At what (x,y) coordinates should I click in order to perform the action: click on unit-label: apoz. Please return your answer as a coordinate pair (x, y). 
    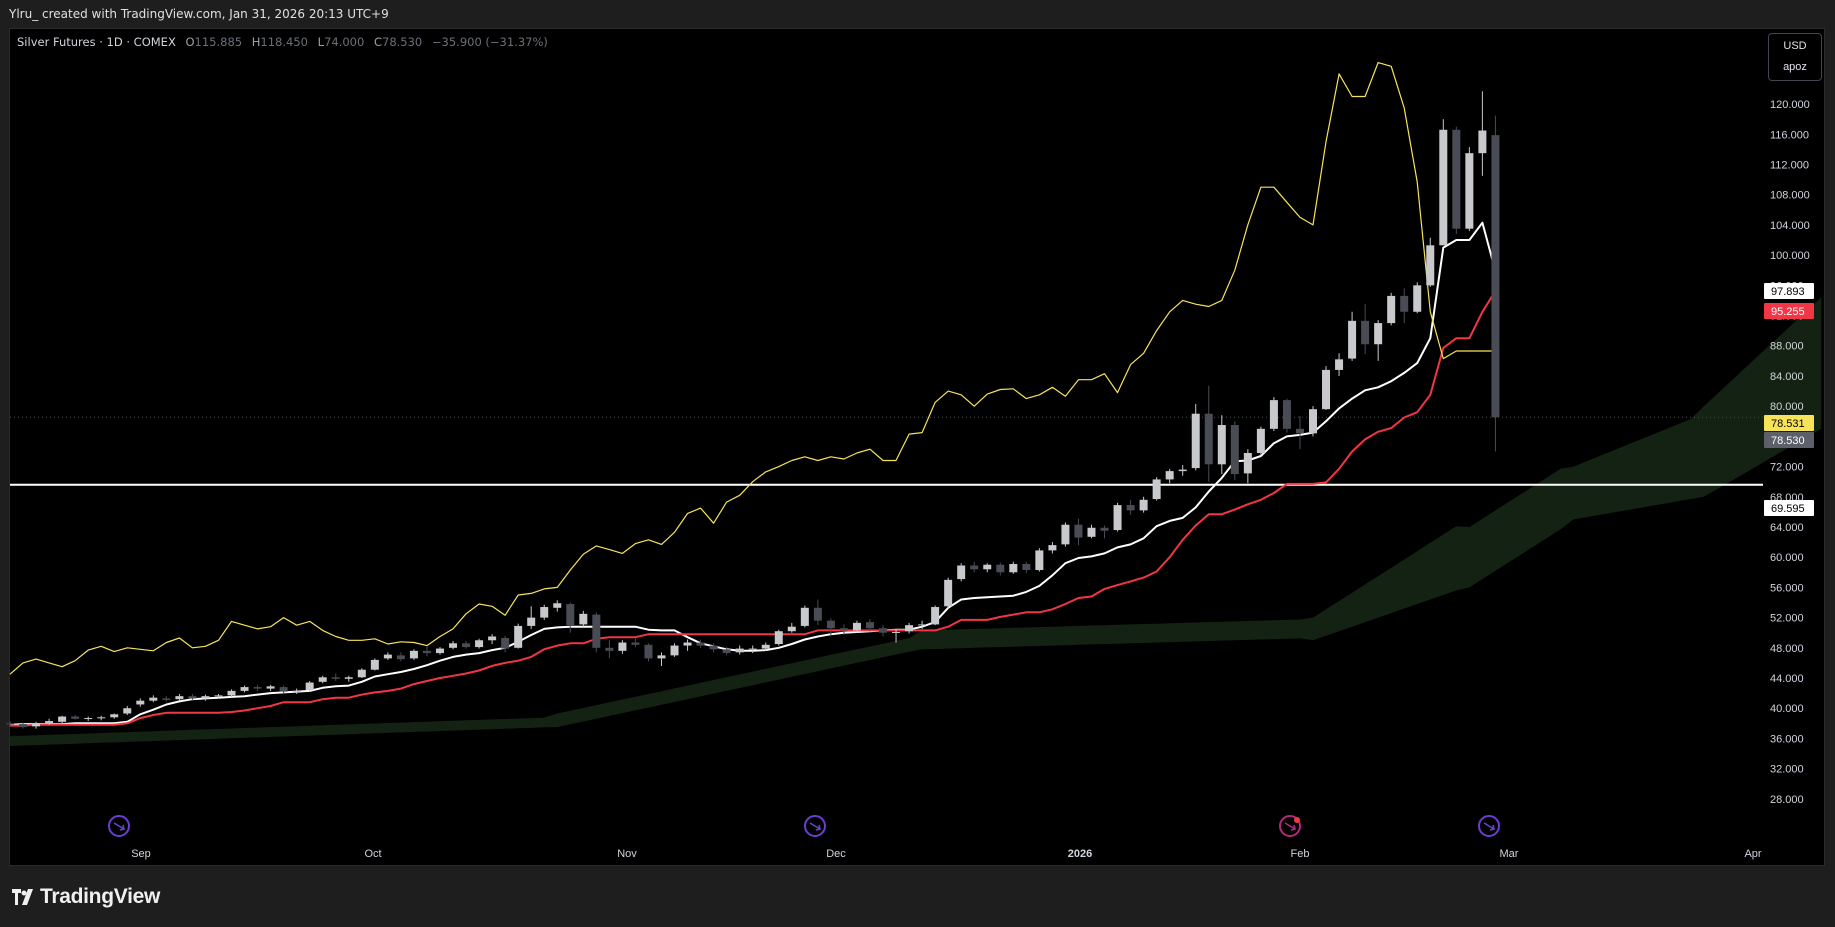
    Looking at the image, I should click on (1795, 67).